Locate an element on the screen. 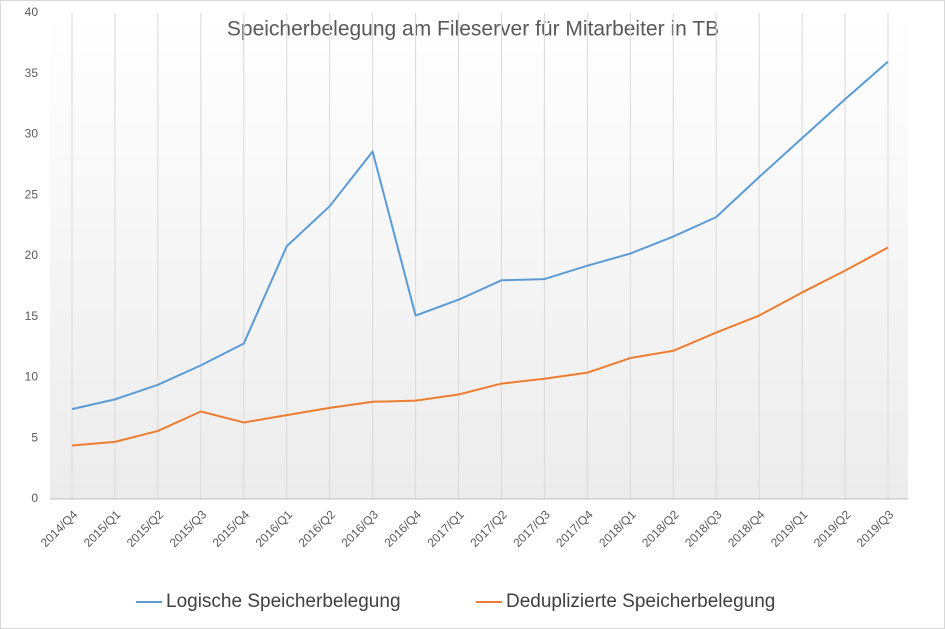 This screenshot has width=945, height=629. y-tick-label: 30 is located at coordinates (32, 134).